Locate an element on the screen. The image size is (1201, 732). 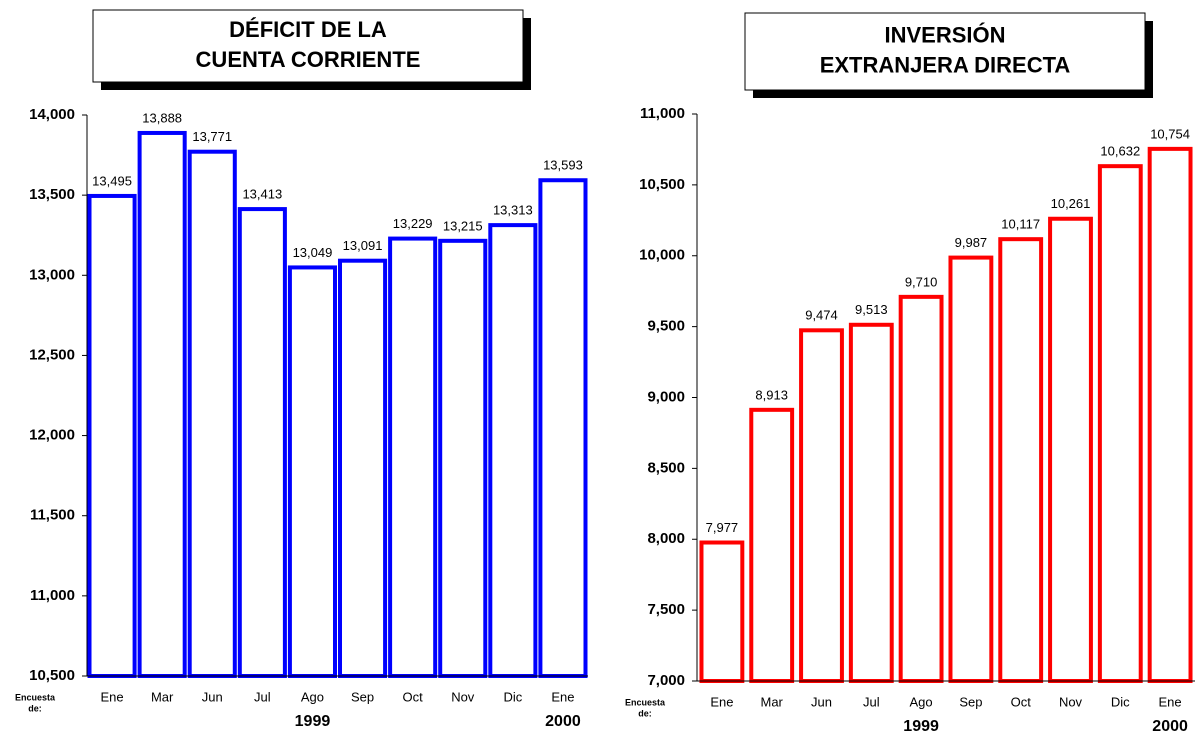
value-label: 10,632 is located at coordinates (1120, 151).